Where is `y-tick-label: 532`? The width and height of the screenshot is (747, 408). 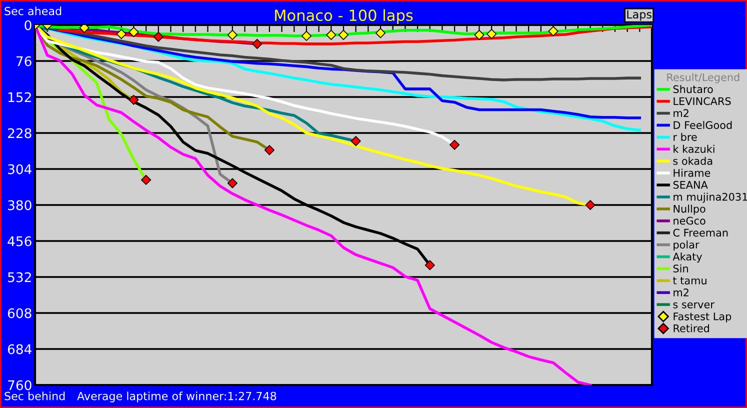 y-tick-label: 532 is located at coordinates (19, 277).